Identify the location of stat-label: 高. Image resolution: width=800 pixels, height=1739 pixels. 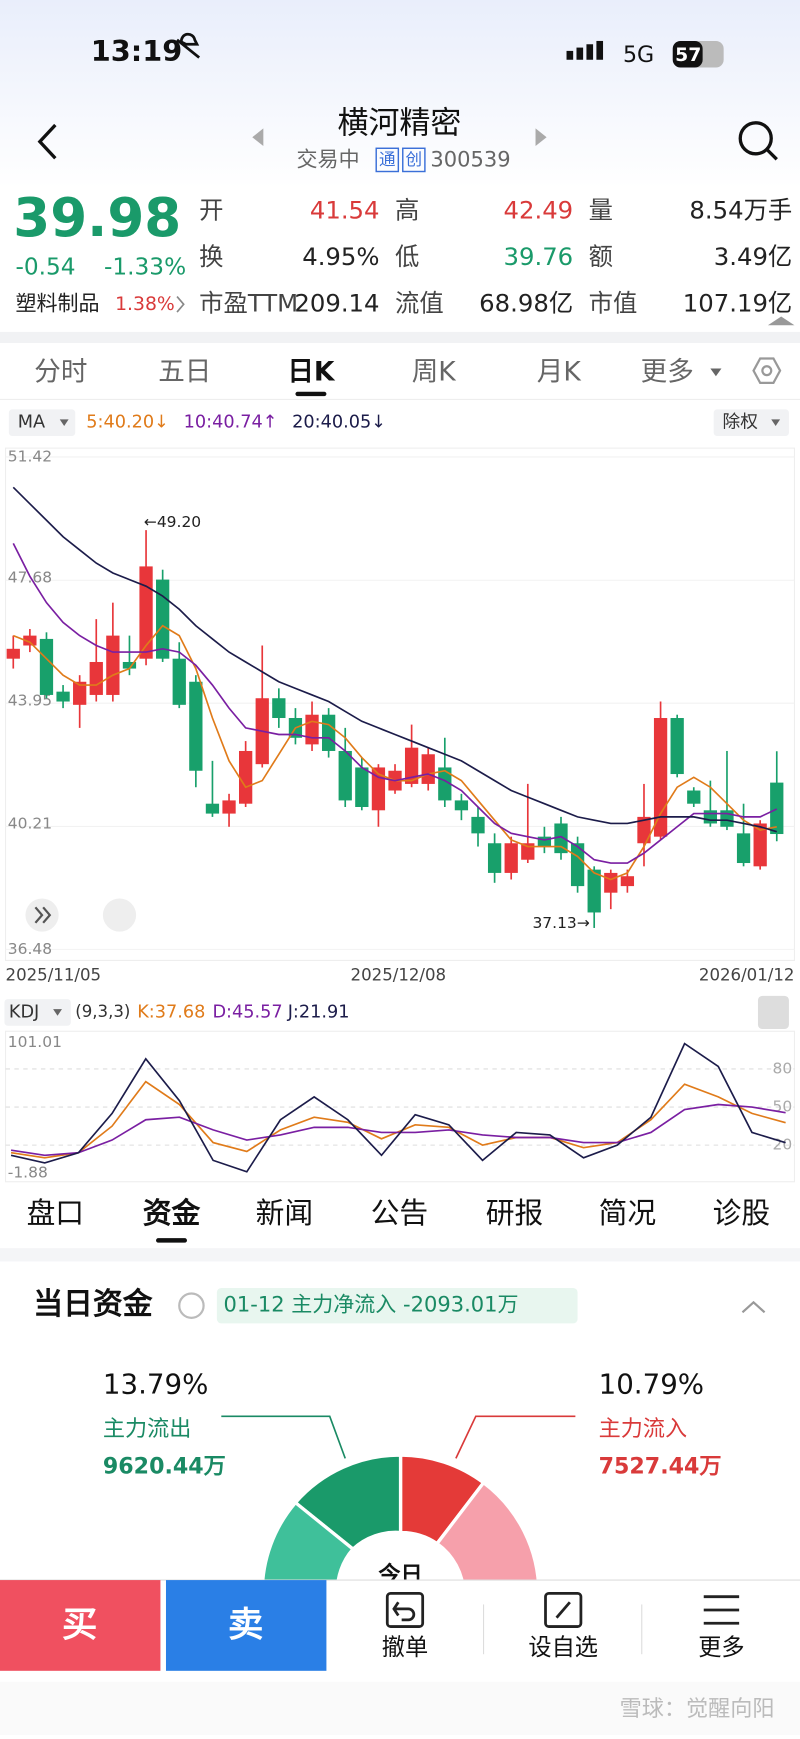
(407, 209).